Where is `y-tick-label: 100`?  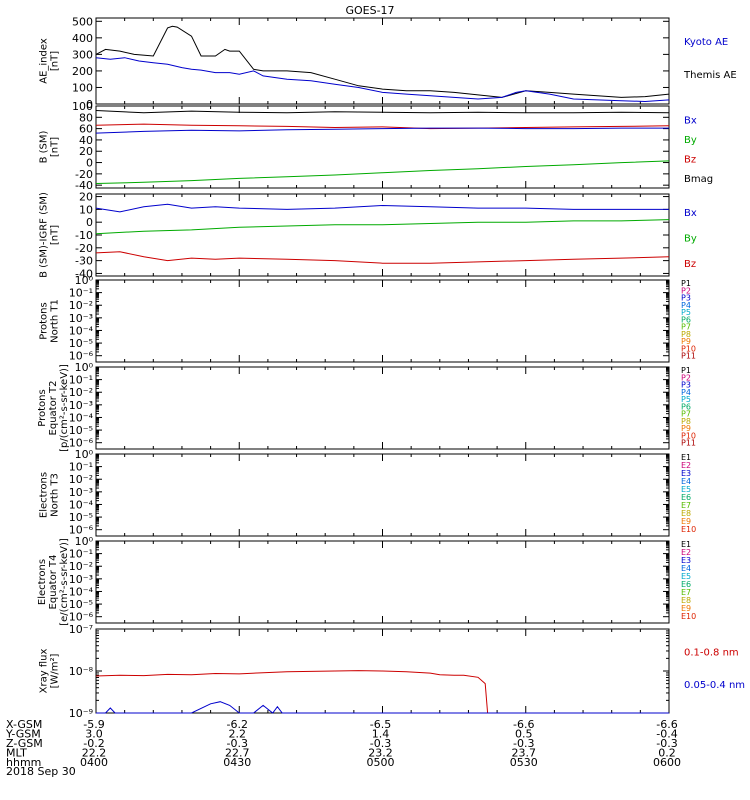
y-tick-label: 100 is located at coordinates (82, 106).